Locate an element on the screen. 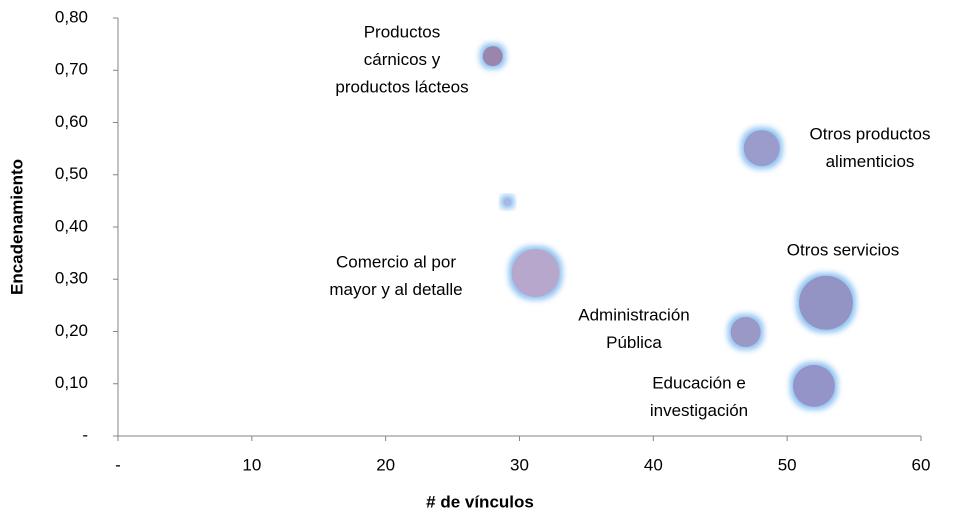  y-tick-label: 0,50 is located at coordinates (71, 173).